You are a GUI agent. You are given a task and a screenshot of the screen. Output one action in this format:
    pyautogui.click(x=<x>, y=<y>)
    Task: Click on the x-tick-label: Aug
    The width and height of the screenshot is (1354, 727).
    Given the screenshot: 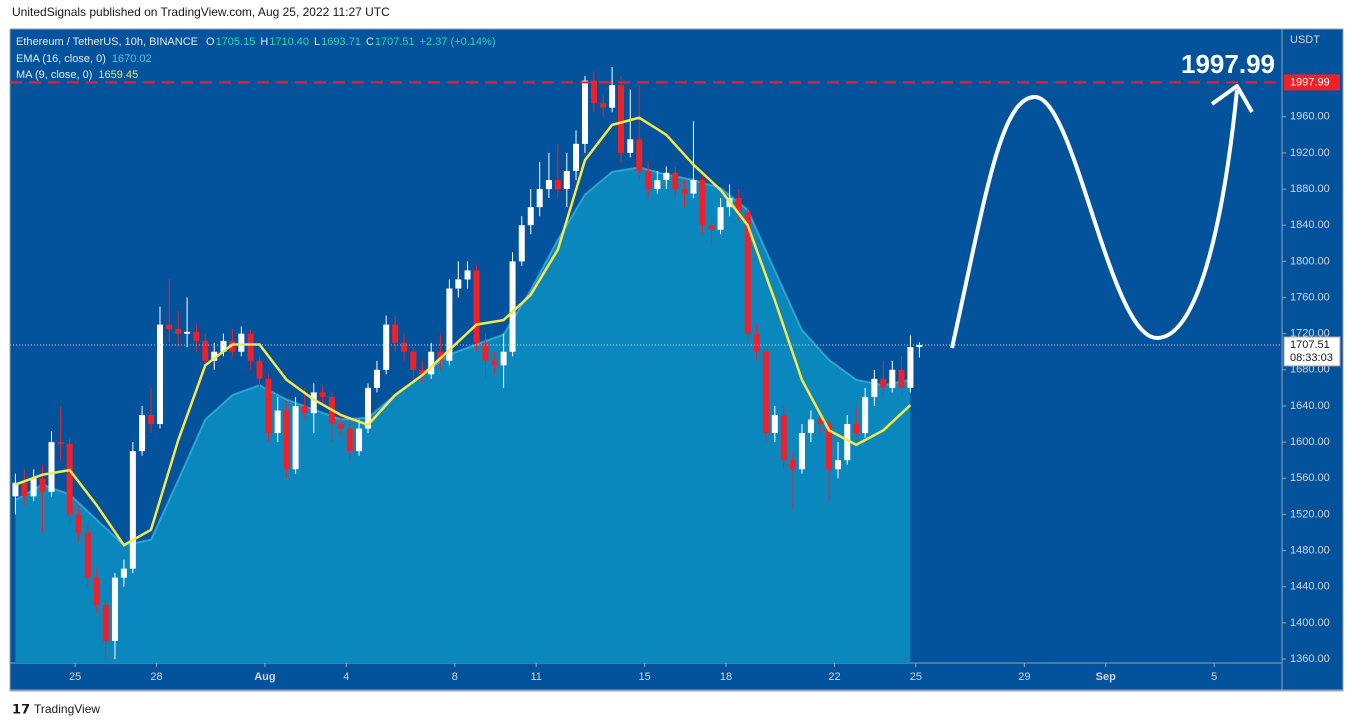 What is the action you would take?
    pyautogui.click(x=264, y=677)
    